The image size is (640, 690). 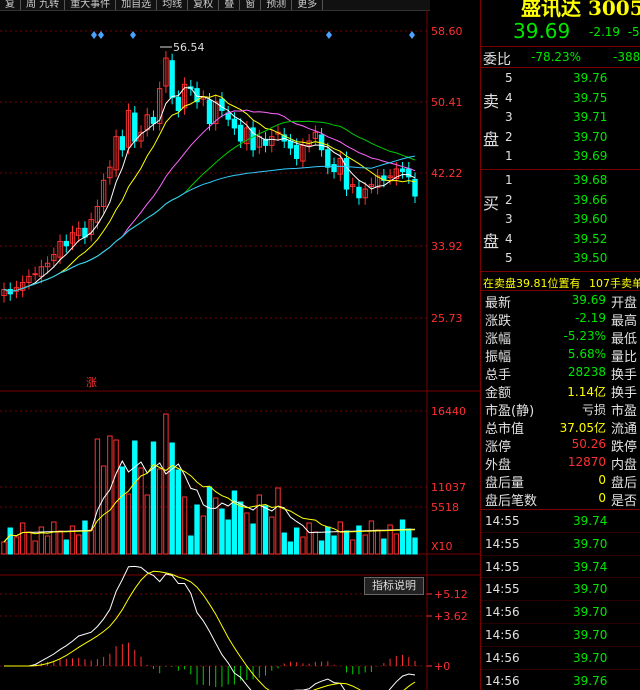 What do you see at coordinates (502, 543) in the screenshot?
I see `tick-time: 14:55` at bounding box center [502, 543].